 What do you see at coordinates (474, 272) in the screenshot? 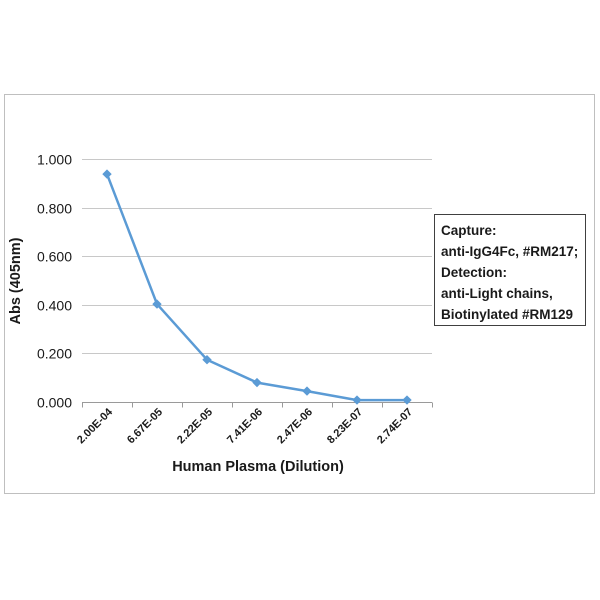
I see `legend-line-detection-heading: Detection:` at bounding box center [474, 272].